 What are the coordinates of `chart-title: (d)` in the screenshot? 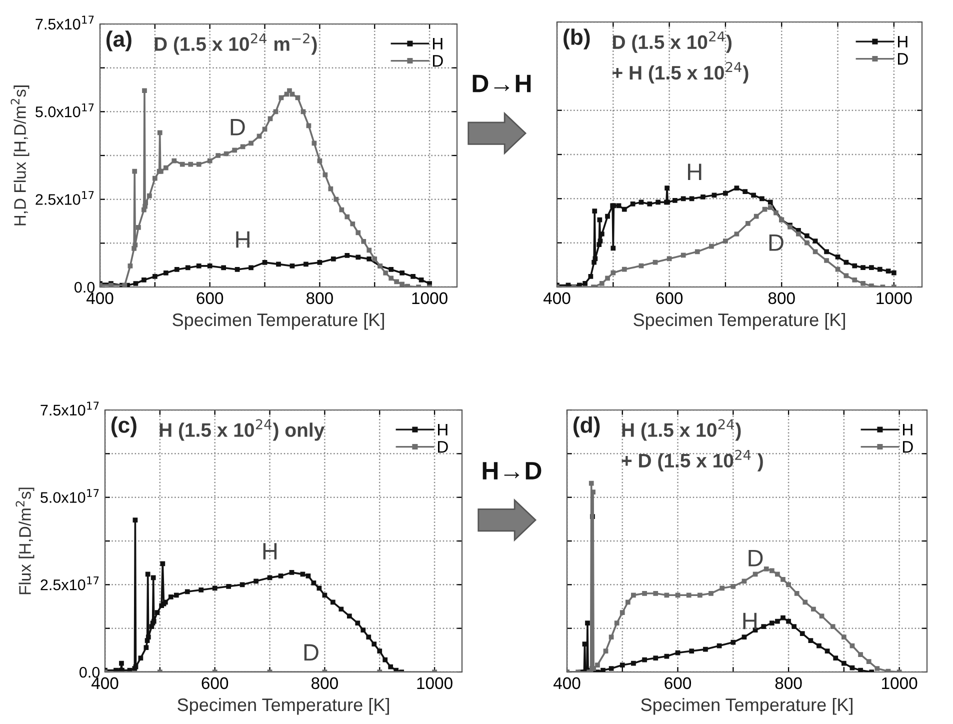 It's located at (587, 427).